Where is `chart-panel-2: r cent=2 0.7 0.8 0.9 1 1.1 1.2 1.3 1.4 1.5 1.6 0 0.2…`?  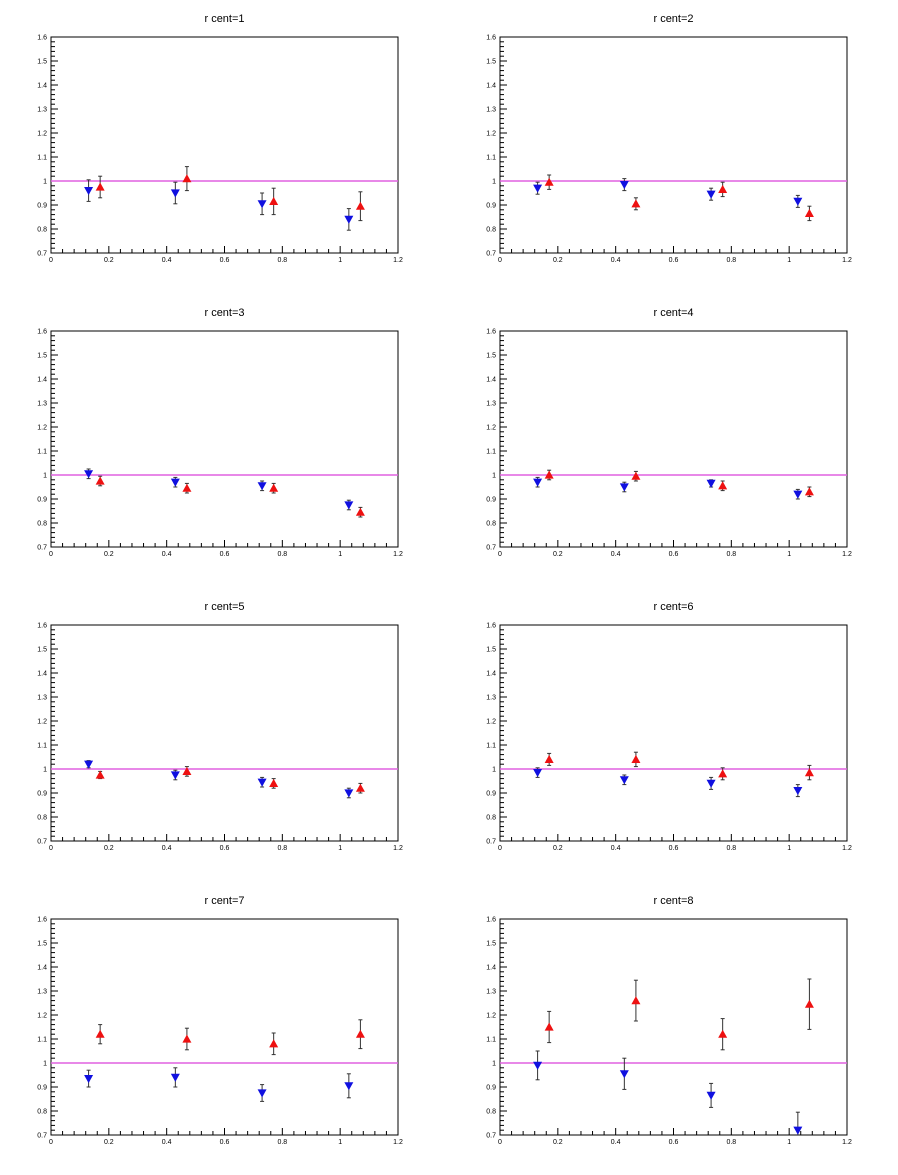 chart-panel-2: r cent=2 0.7 0.8 0.9 1 1.1 1.2 1.3 1.4 1.5 1.6 0 0.2… is located at coordinates (669, 138).